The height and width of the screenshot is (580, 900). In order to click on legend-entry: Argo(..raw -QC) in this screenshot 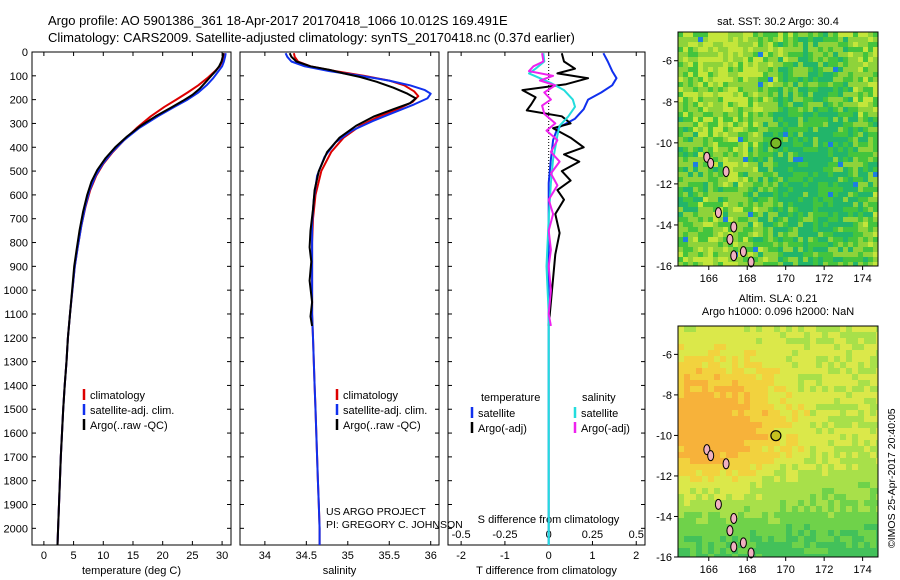, I will do `click(129, 426)`.